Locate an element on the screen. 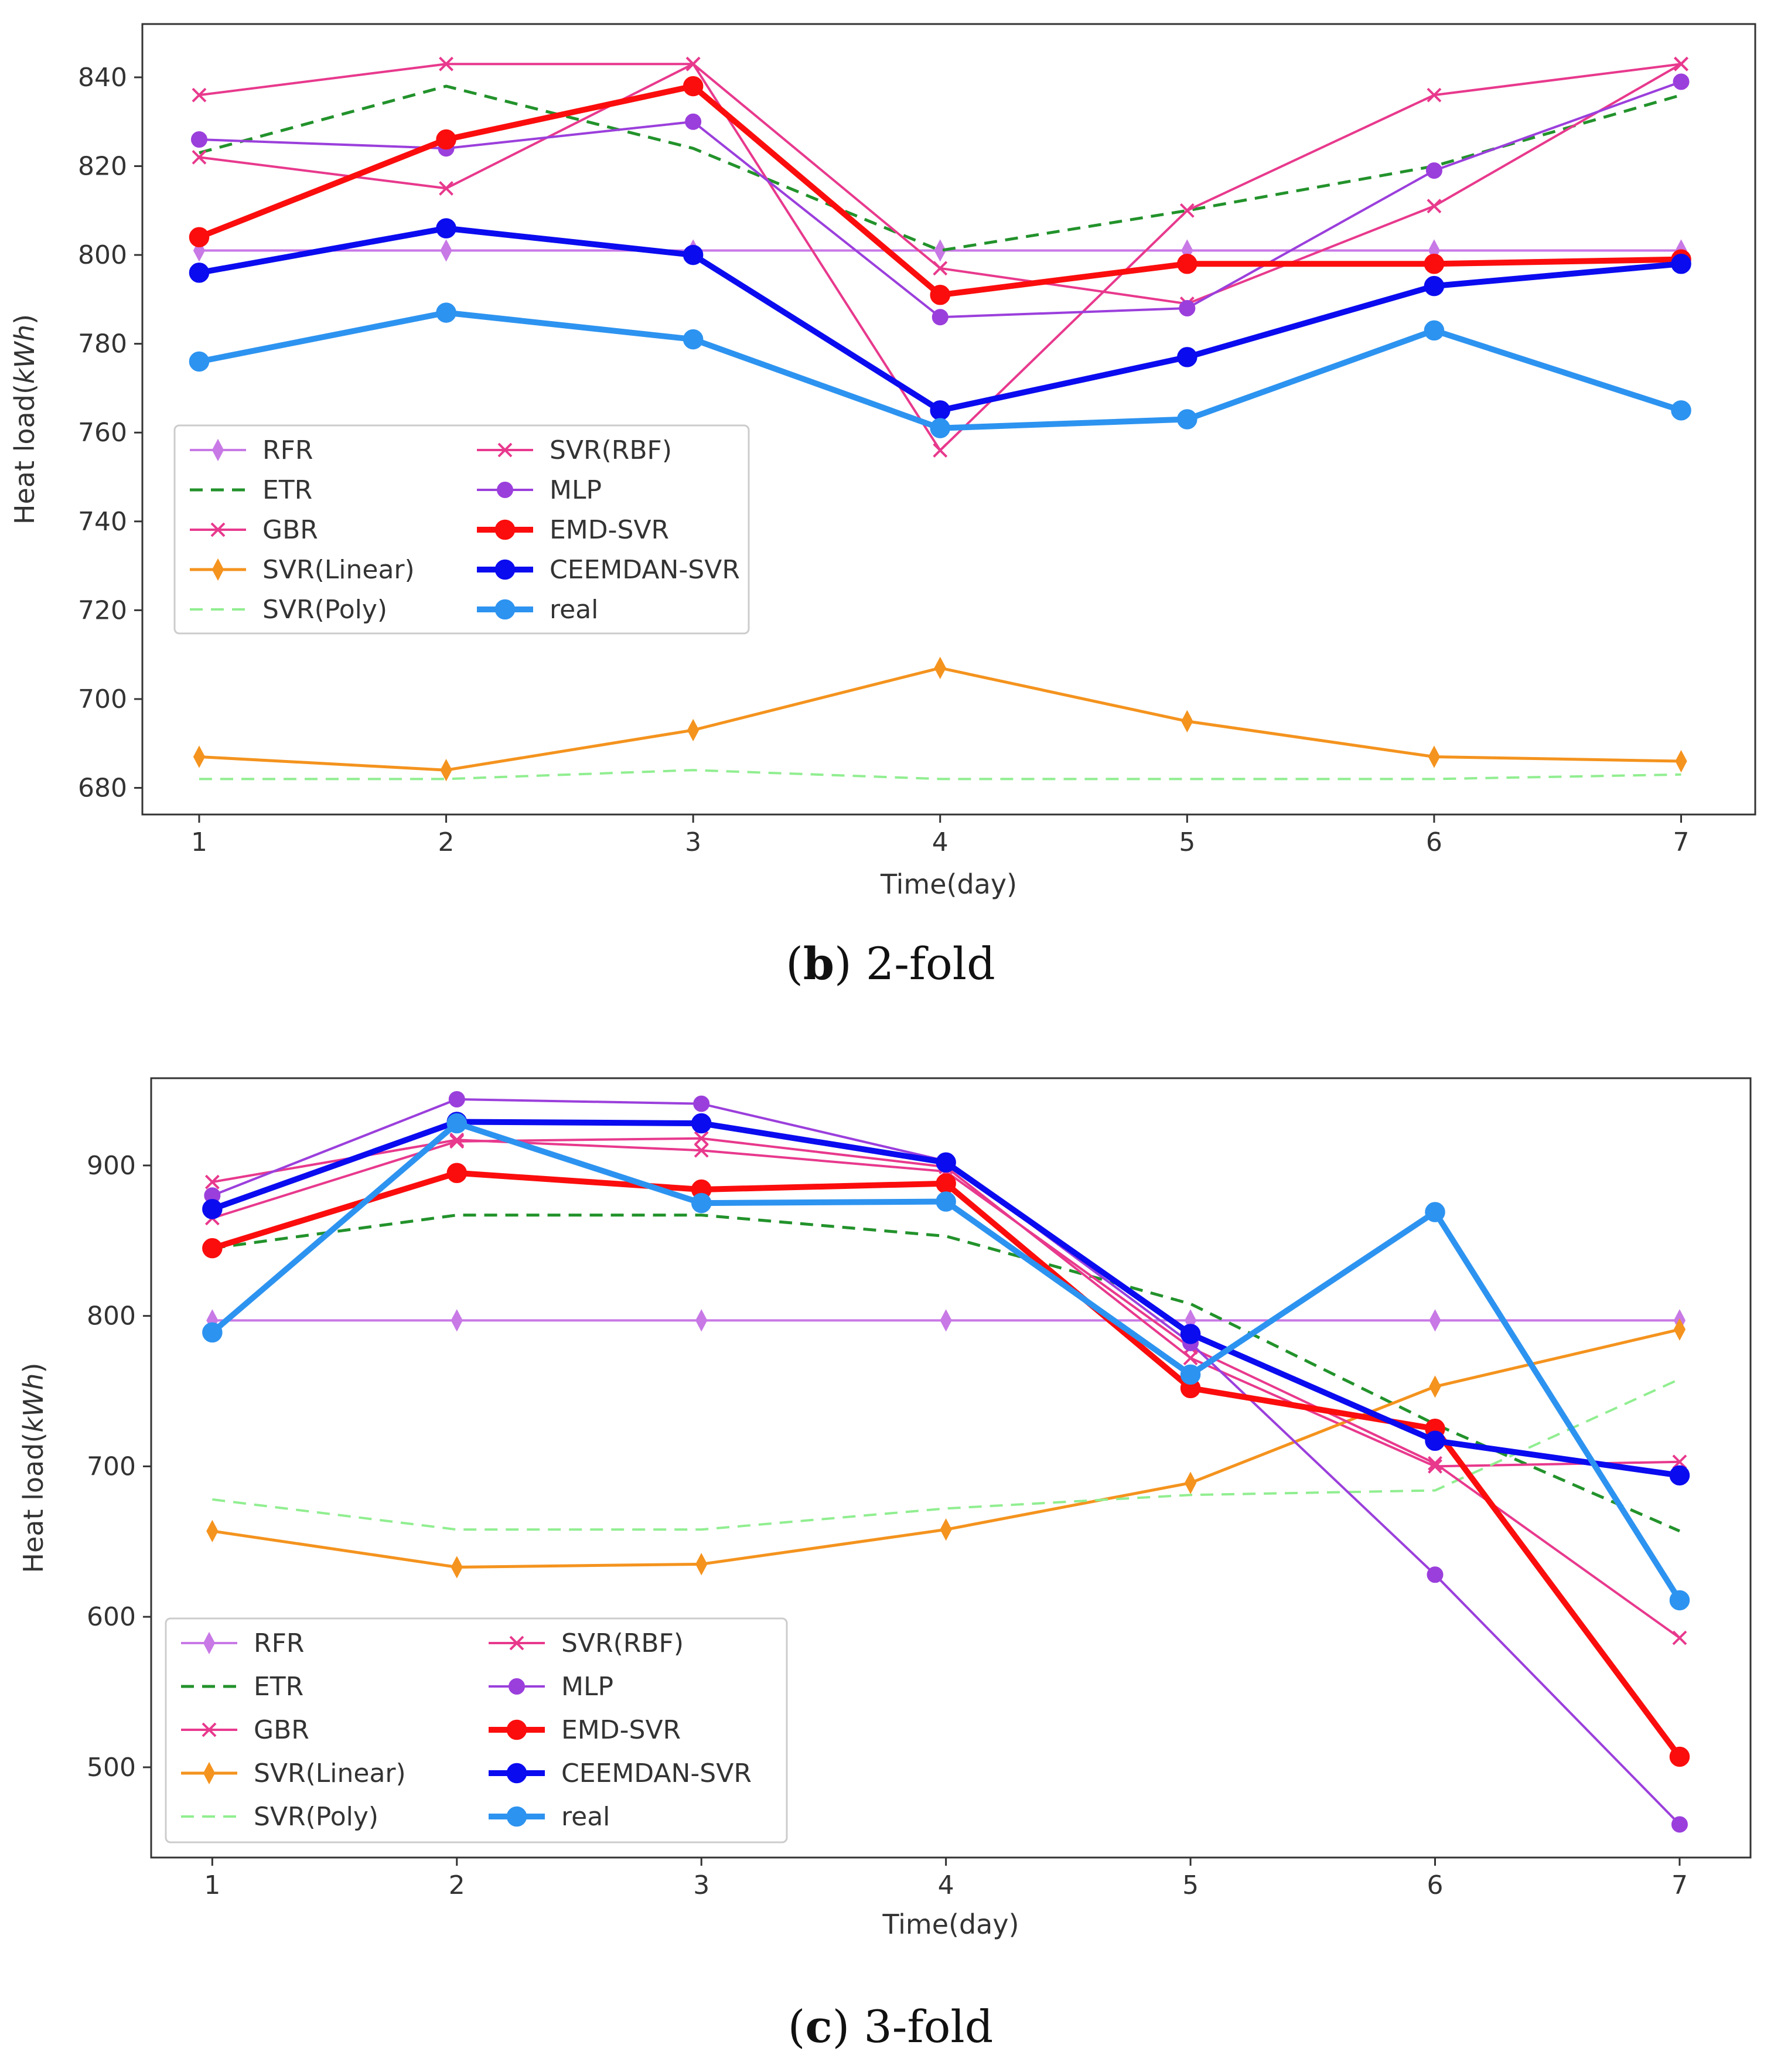 This screenshot has height=2072, width=1781. y-axis-label-suffix: ) is located at coordinates (33, 1367).